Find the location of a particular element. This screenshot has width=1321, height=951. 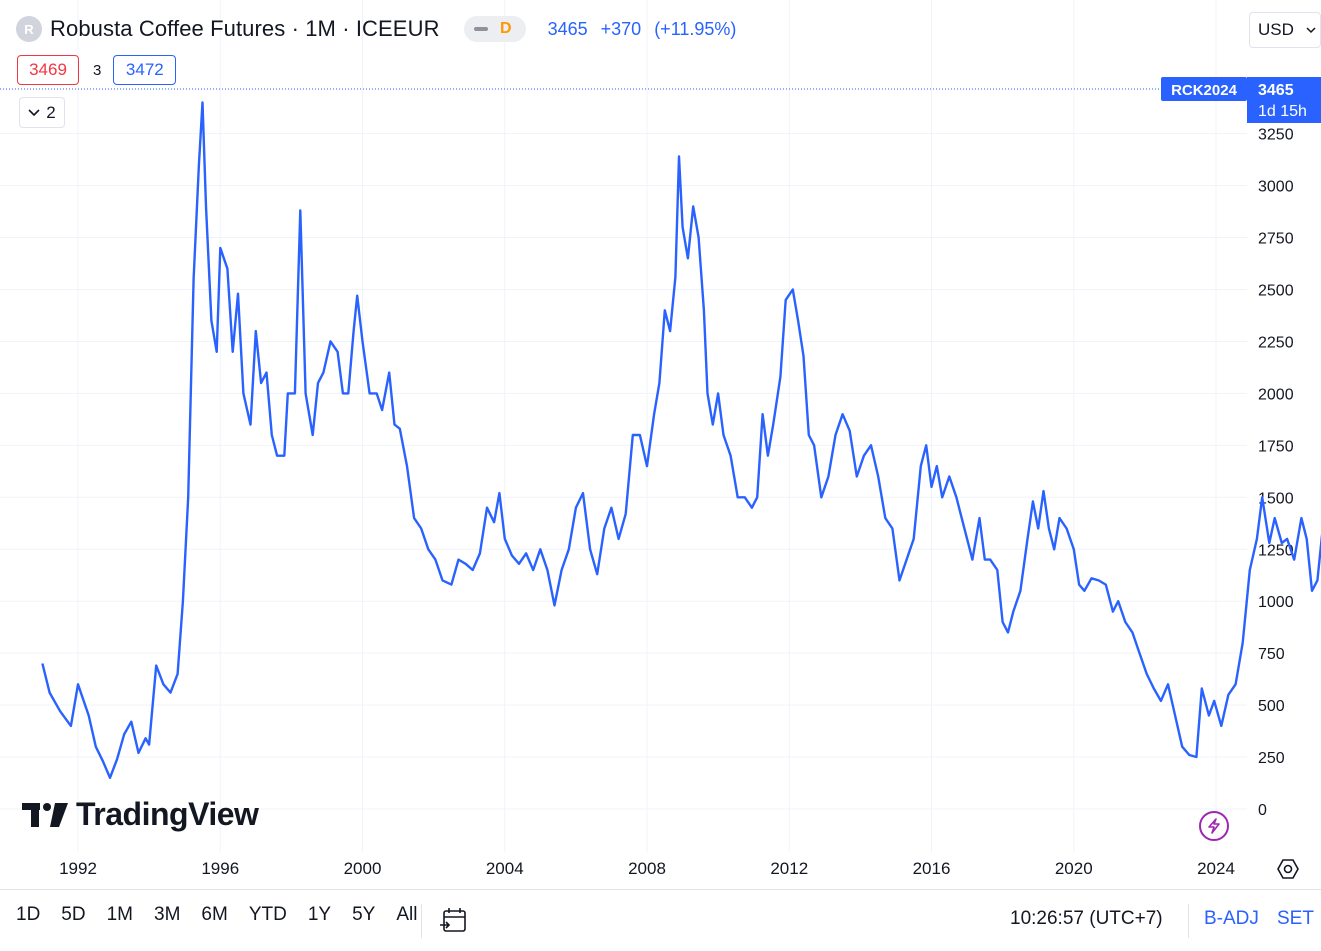

range-ytd: YTD is located at coordinates (267, 914).